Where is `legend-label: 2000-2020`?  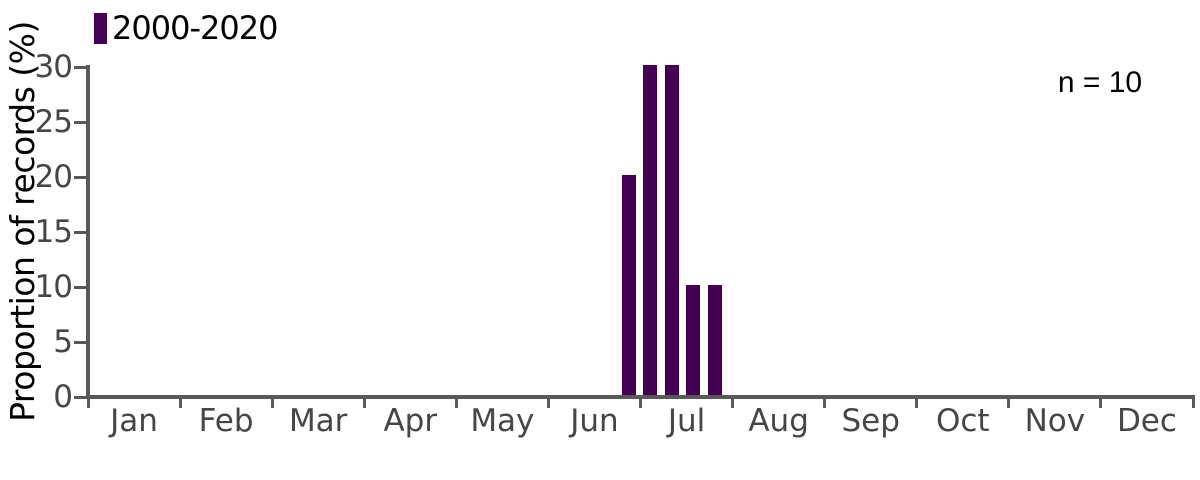
legend-label: 2000-2020 is located at coordinates (195, 28).